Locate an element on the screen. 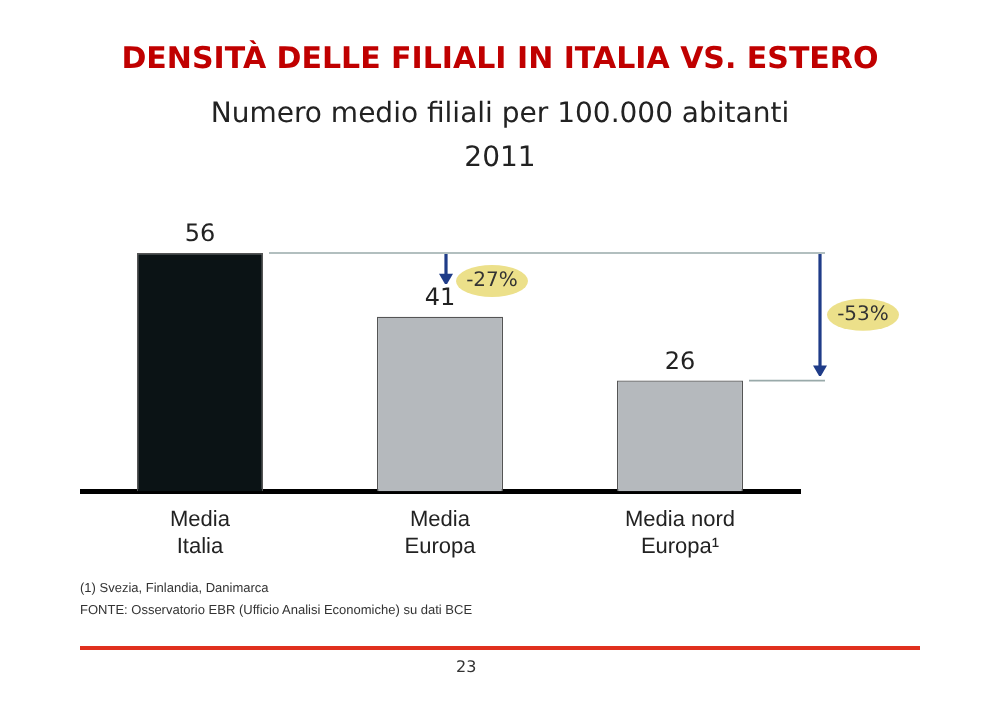 The image size is (1000, 720). chart-subtitle: Numero medio filiali per 100.000 abitanti 2011 is located at coordinates (500, 137).